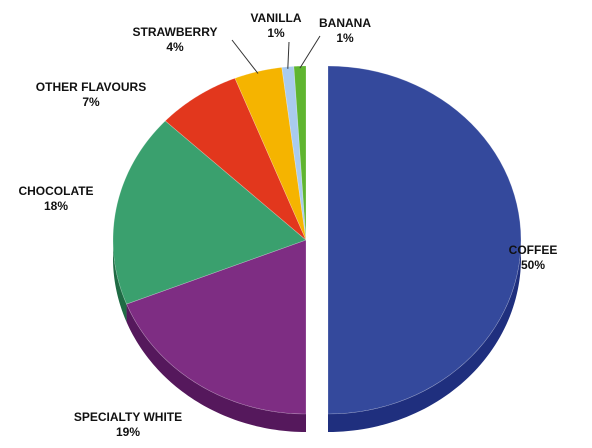 This screenshot has width=592, height=448. Describe the element at coordinates (56, 206) in the screenshot. I see `label-pct: 18%` at that location.